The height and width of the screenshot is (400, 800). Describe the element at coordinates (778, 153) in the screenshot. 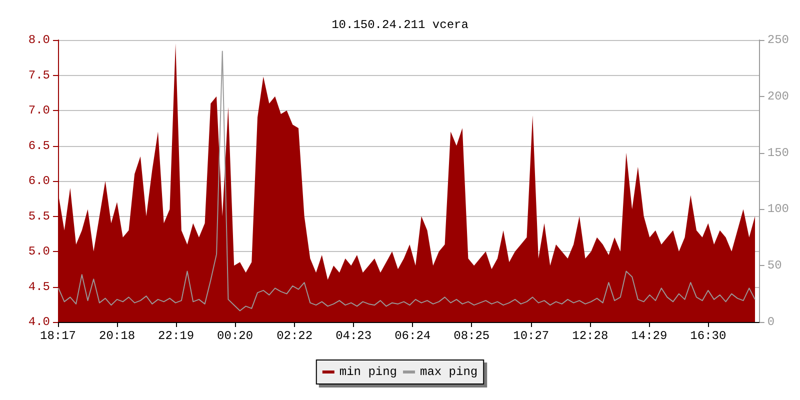

I see `y2-tick-label: 150` at that location.